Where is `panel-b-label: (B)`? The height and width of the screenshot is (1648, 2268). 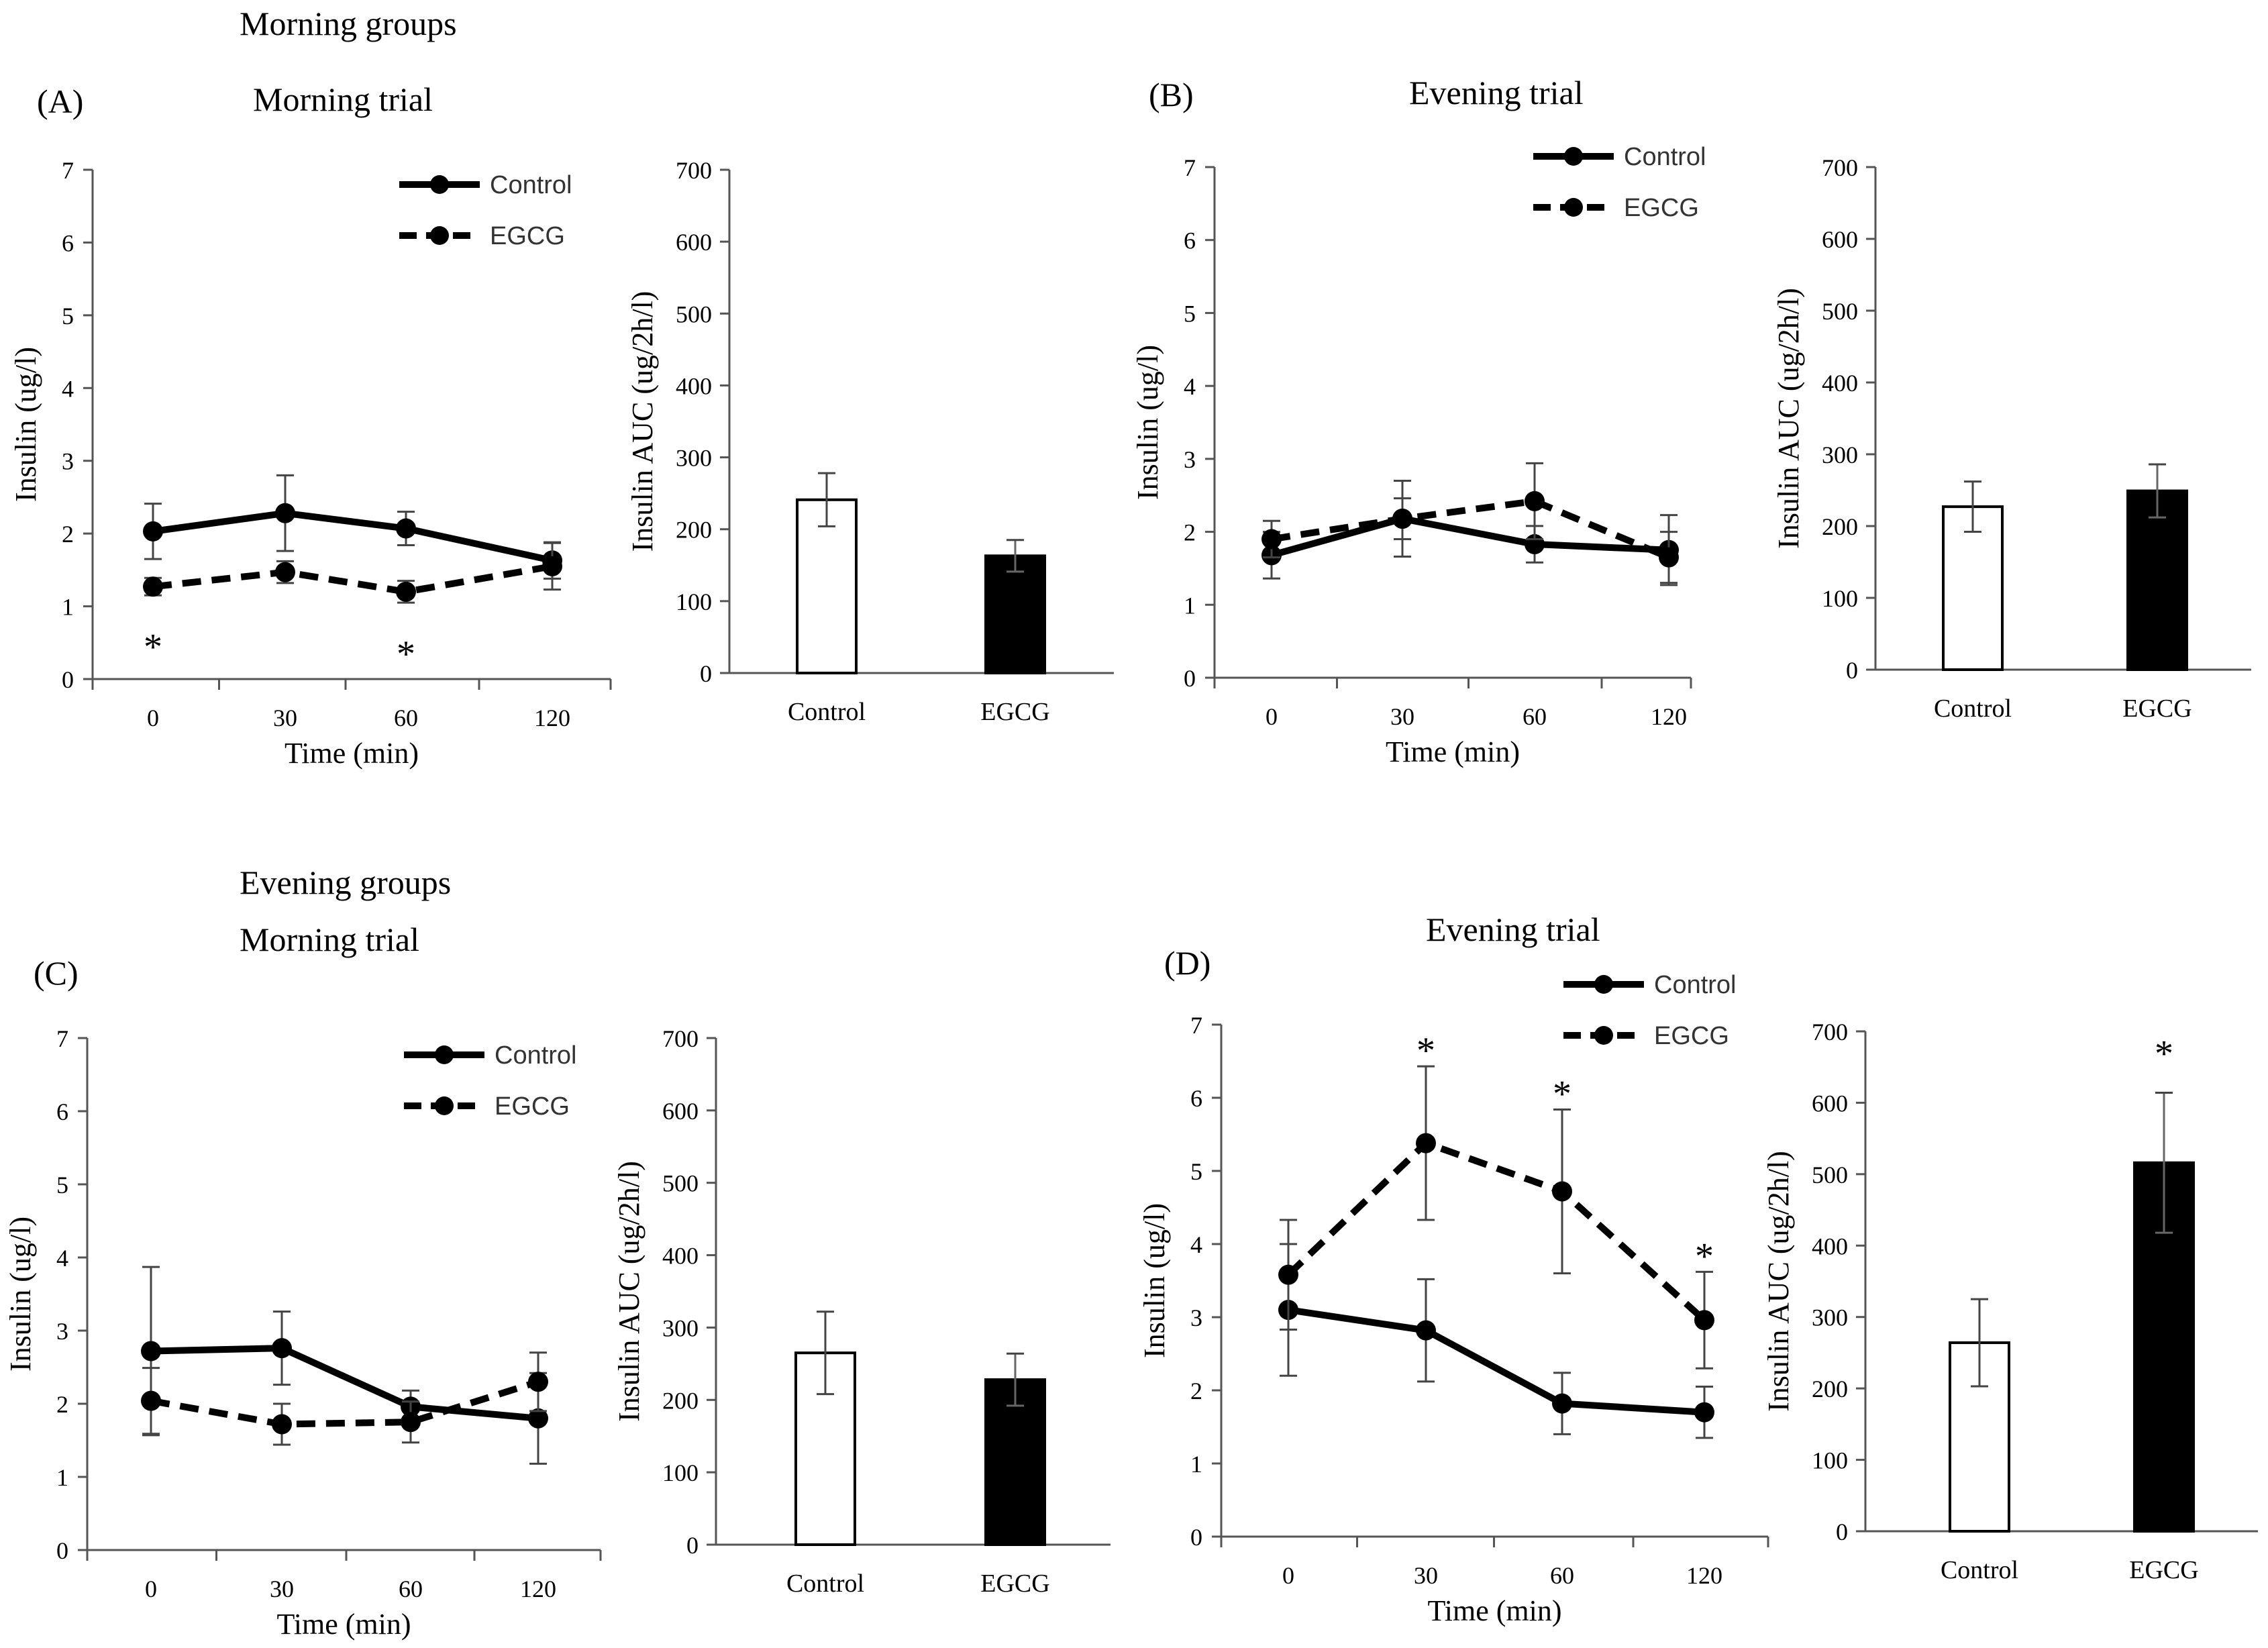 panel-b-label: (B) is located at coordinates (1171, 94).